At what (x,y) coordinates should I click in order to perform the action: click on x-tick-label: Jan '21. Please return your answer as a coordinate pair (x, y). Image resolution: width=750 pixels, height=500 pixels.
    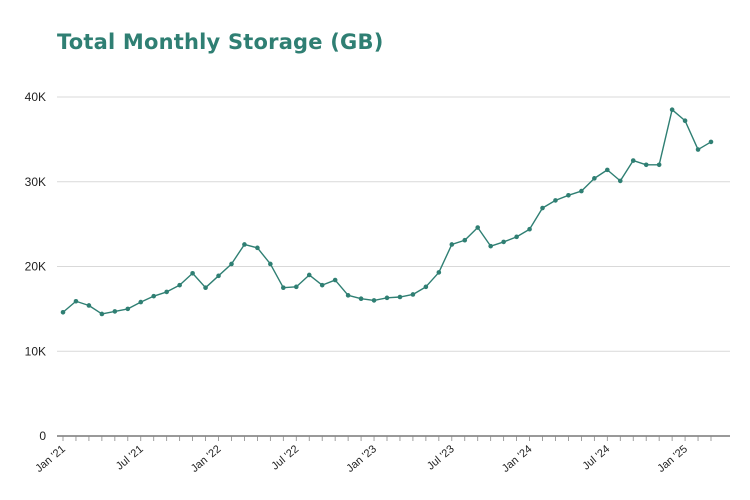
    Looking at the image, I should click on (50, 459).